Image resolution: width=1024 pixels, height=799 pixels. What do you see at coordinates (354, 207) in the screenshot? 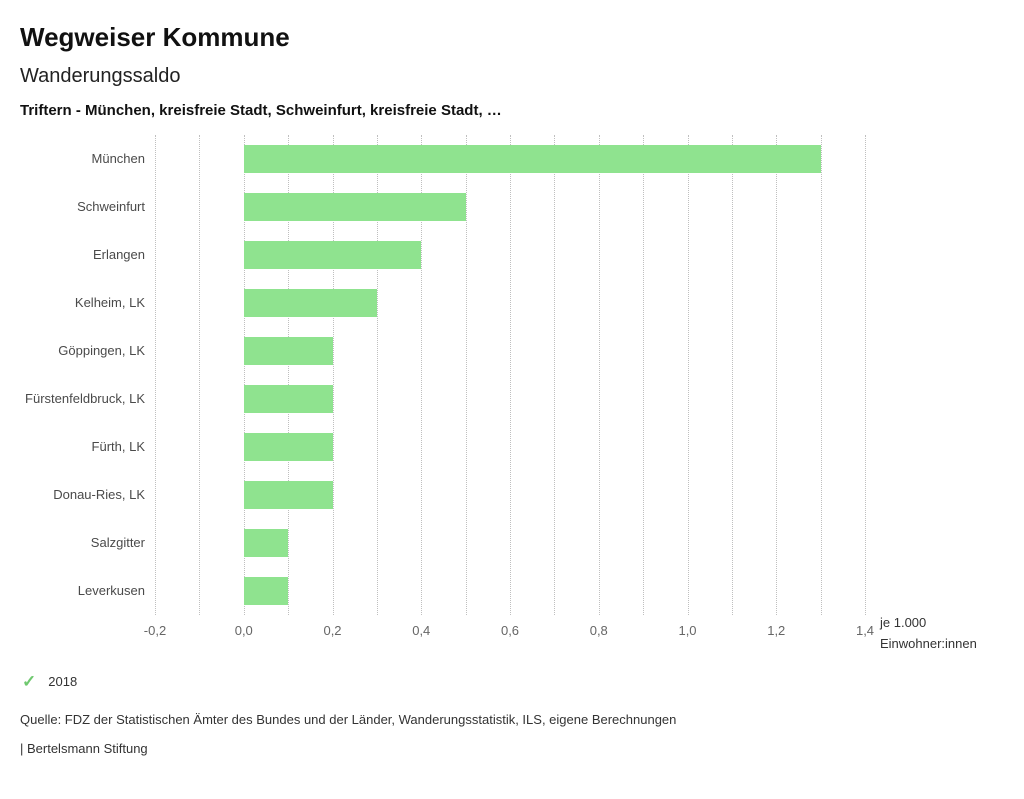
I see `bar-schweinfurt` at bounding box center [354, 207].